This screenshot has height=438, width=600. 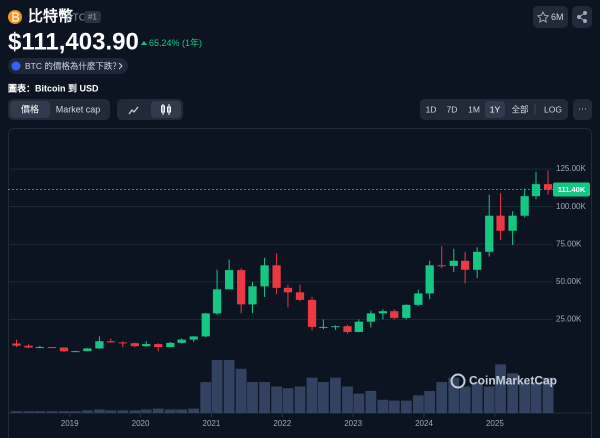 What do you see at coordinates (520, 109) in the screenshot?
I see `range: 全部` at bounding box center [520, 109].